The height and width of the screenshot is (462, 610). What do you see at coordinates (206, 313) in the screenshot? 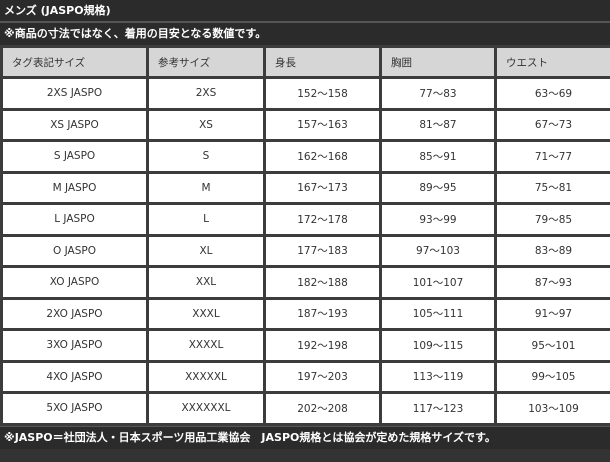
I see `cell-reference-size: XXXL` at bounding box center [206, 313].